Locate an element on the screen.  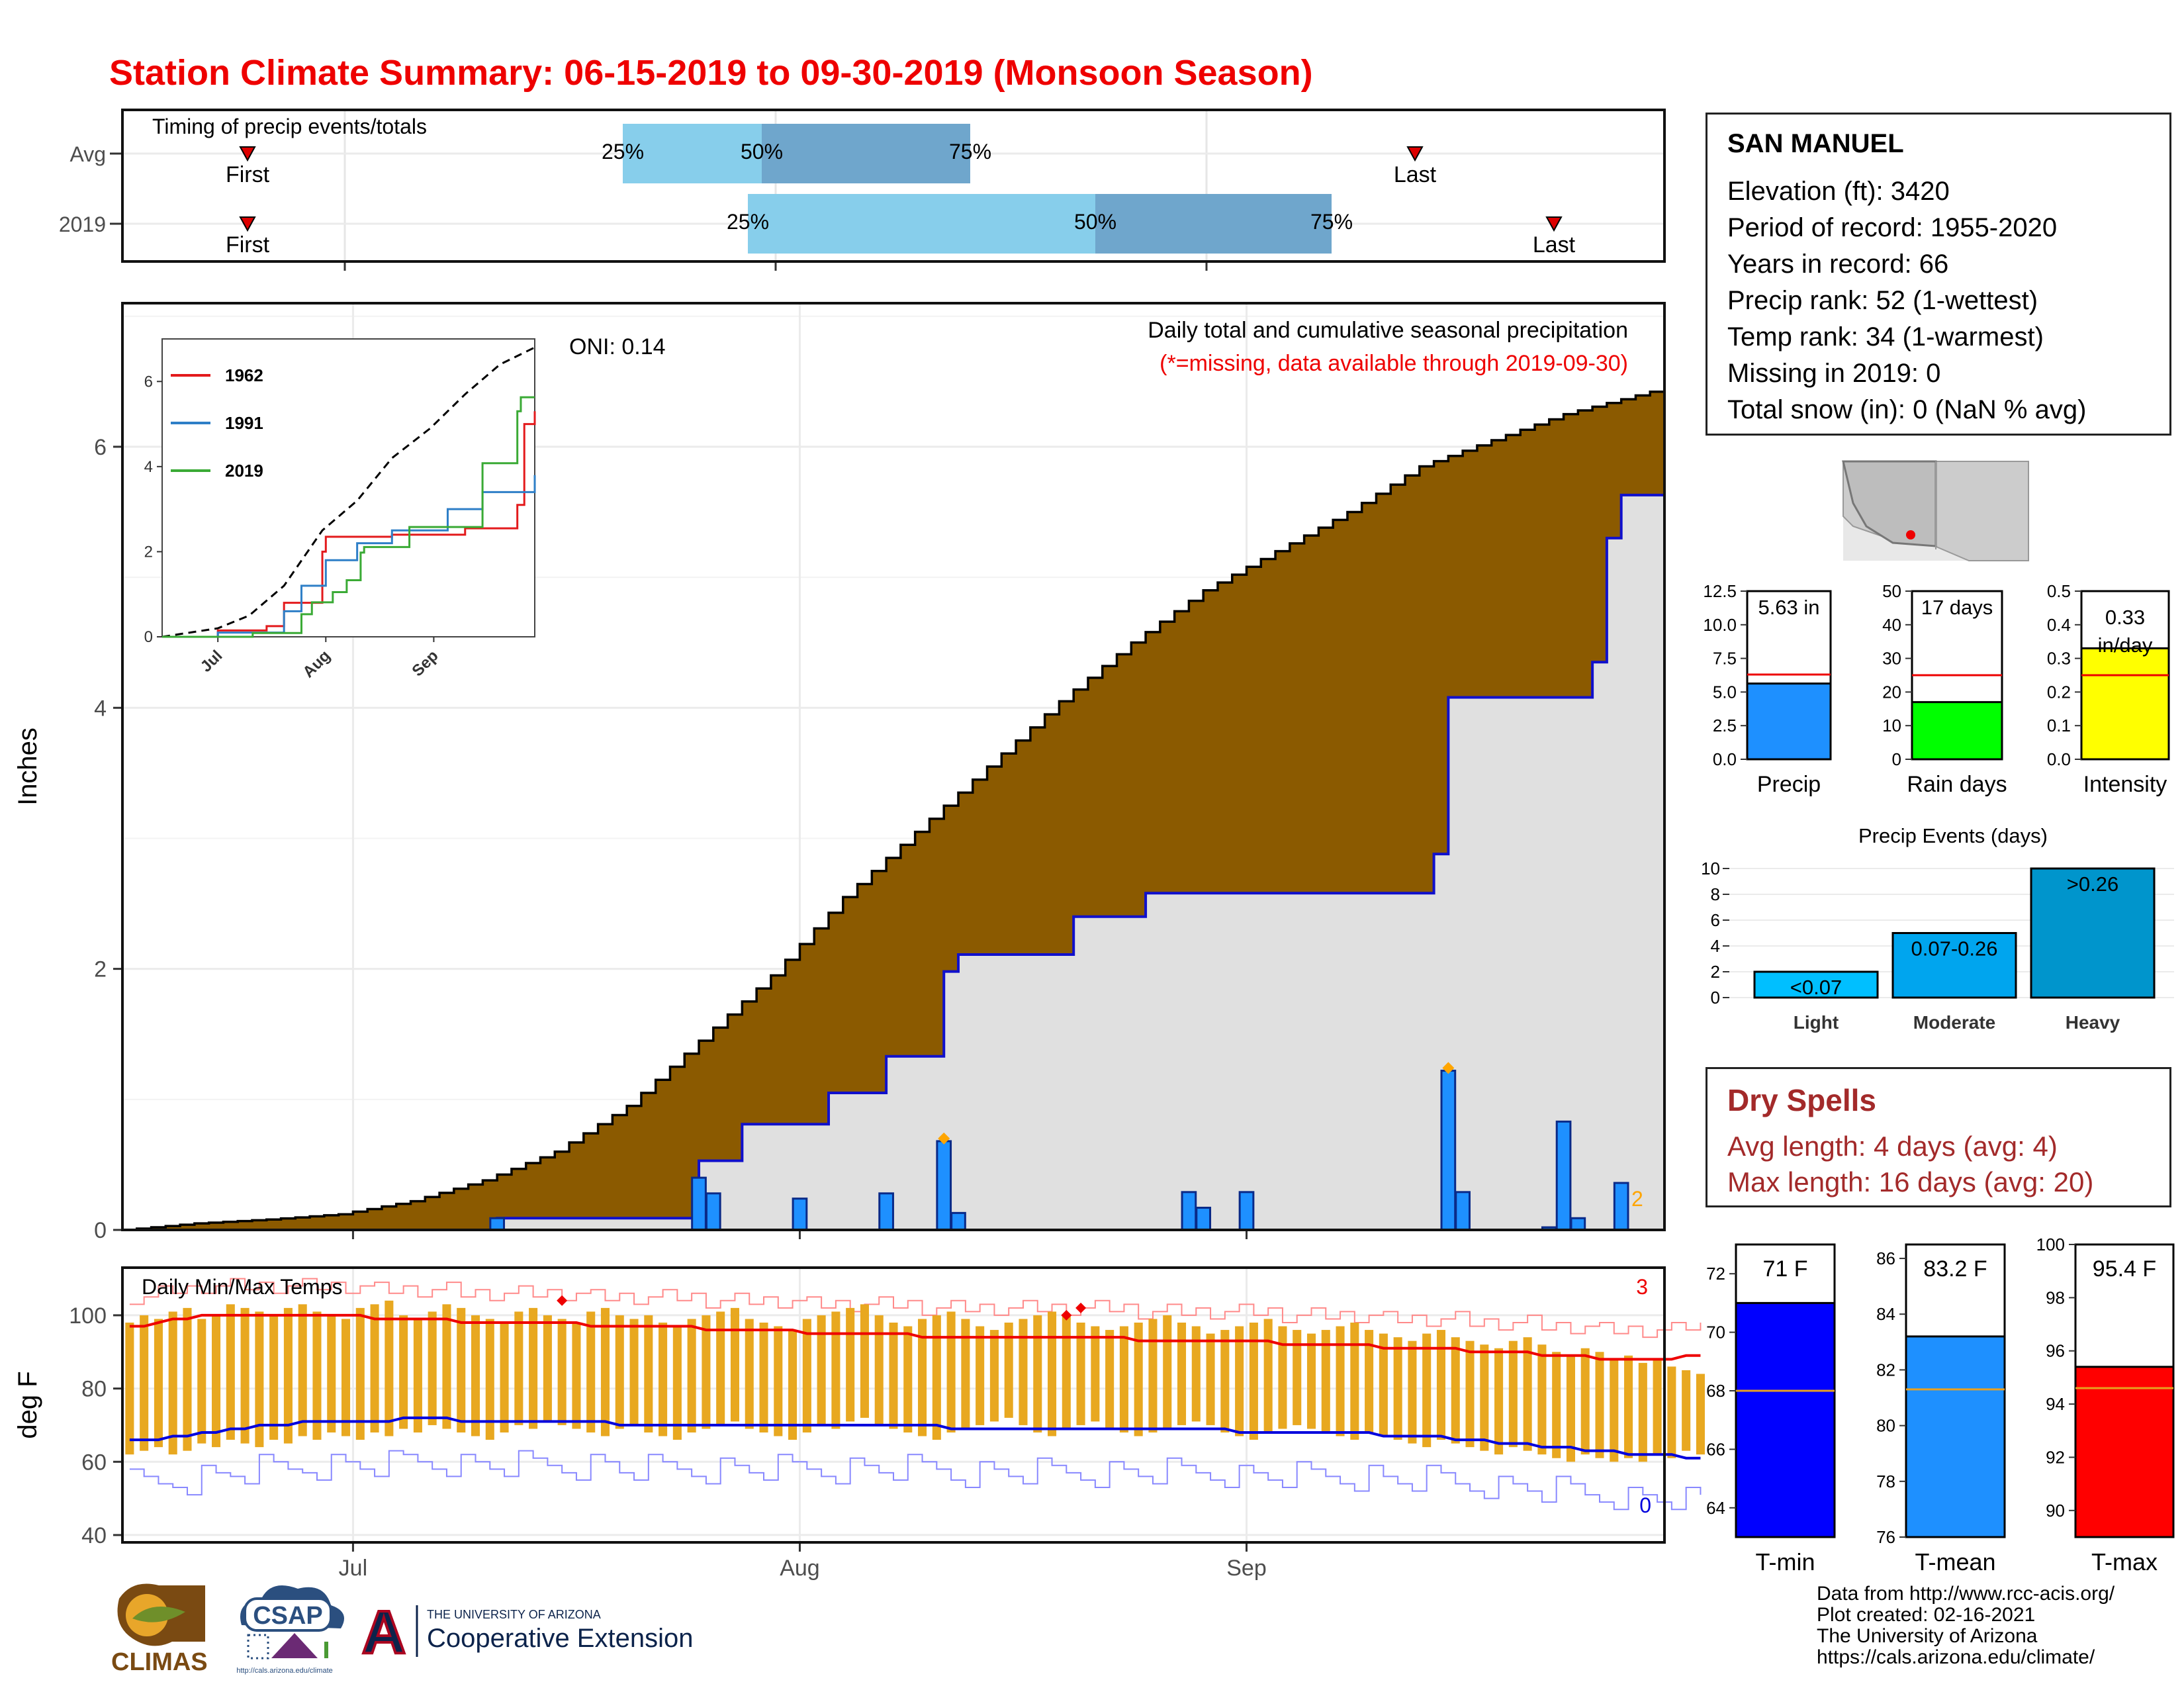
temp-bar-y-tick-label: 66 is located at coordinates (1715, 1449).